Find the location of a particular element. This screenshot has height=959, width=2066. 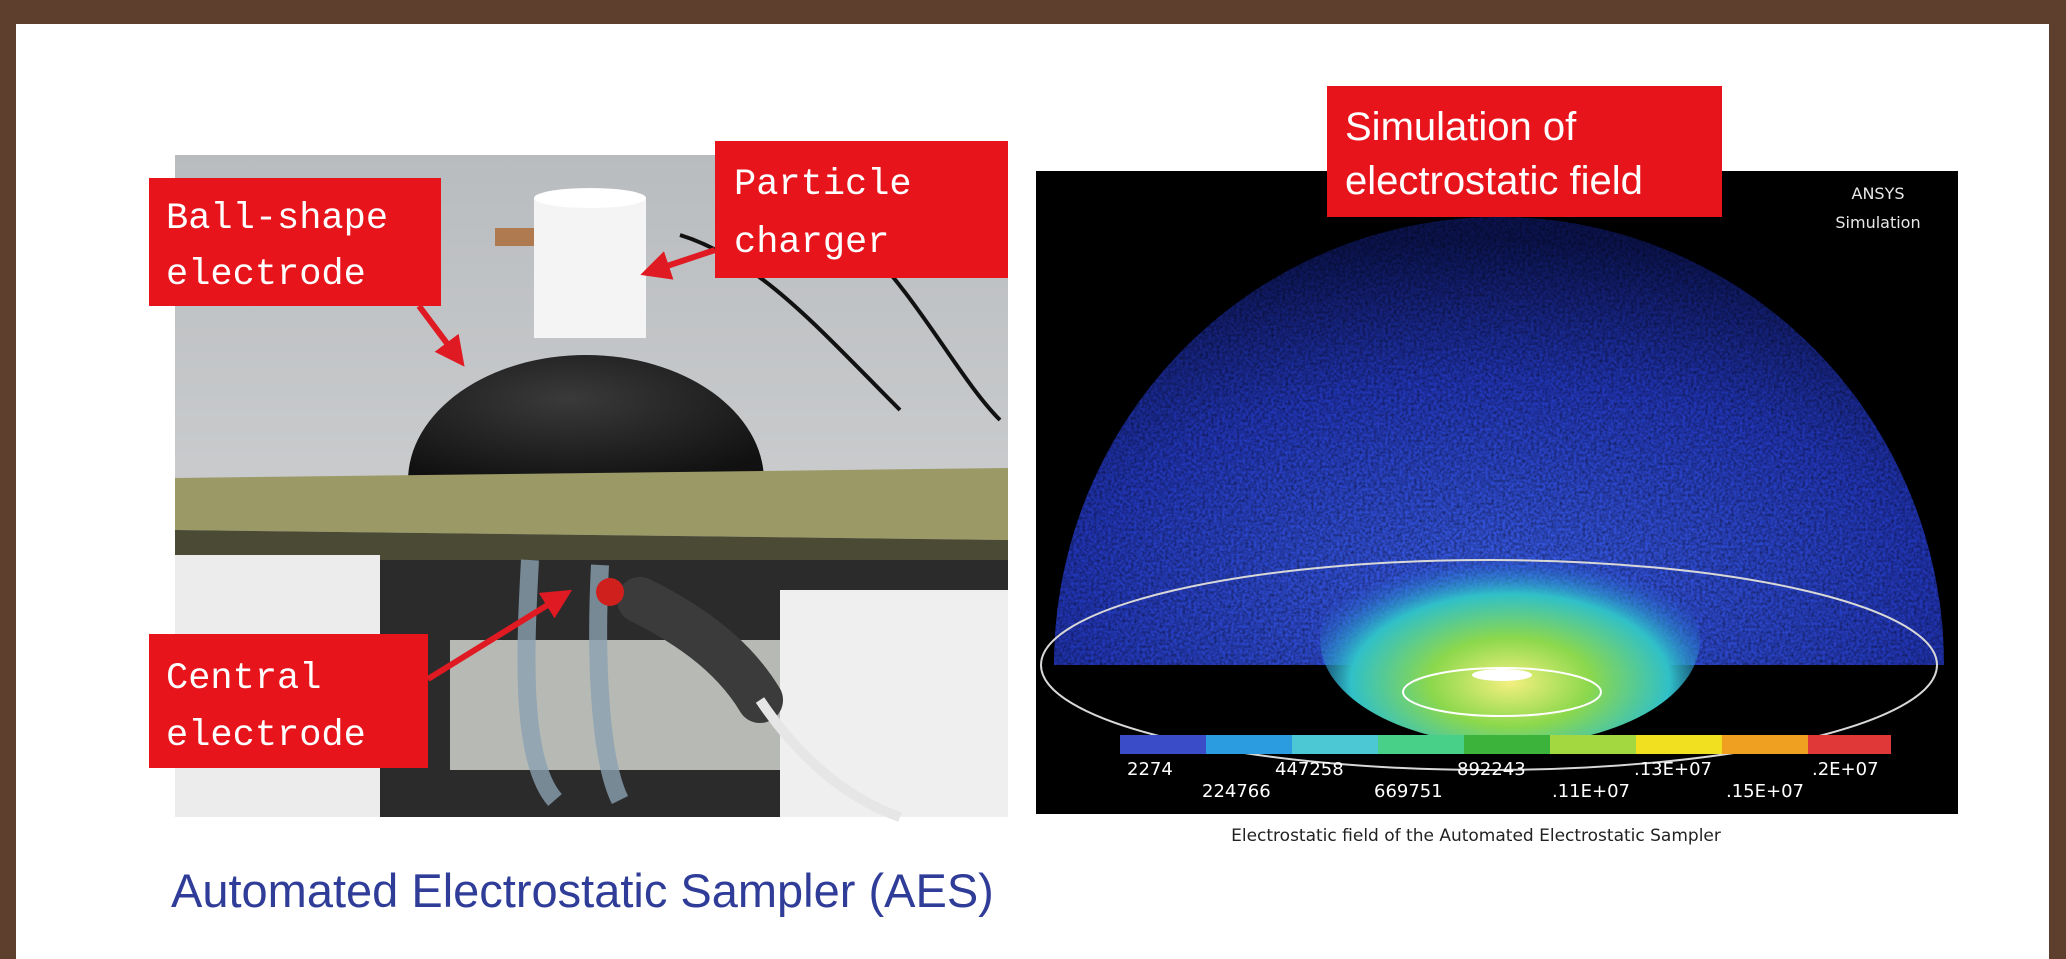

label-text: charger is located at coordinates (811, 243).